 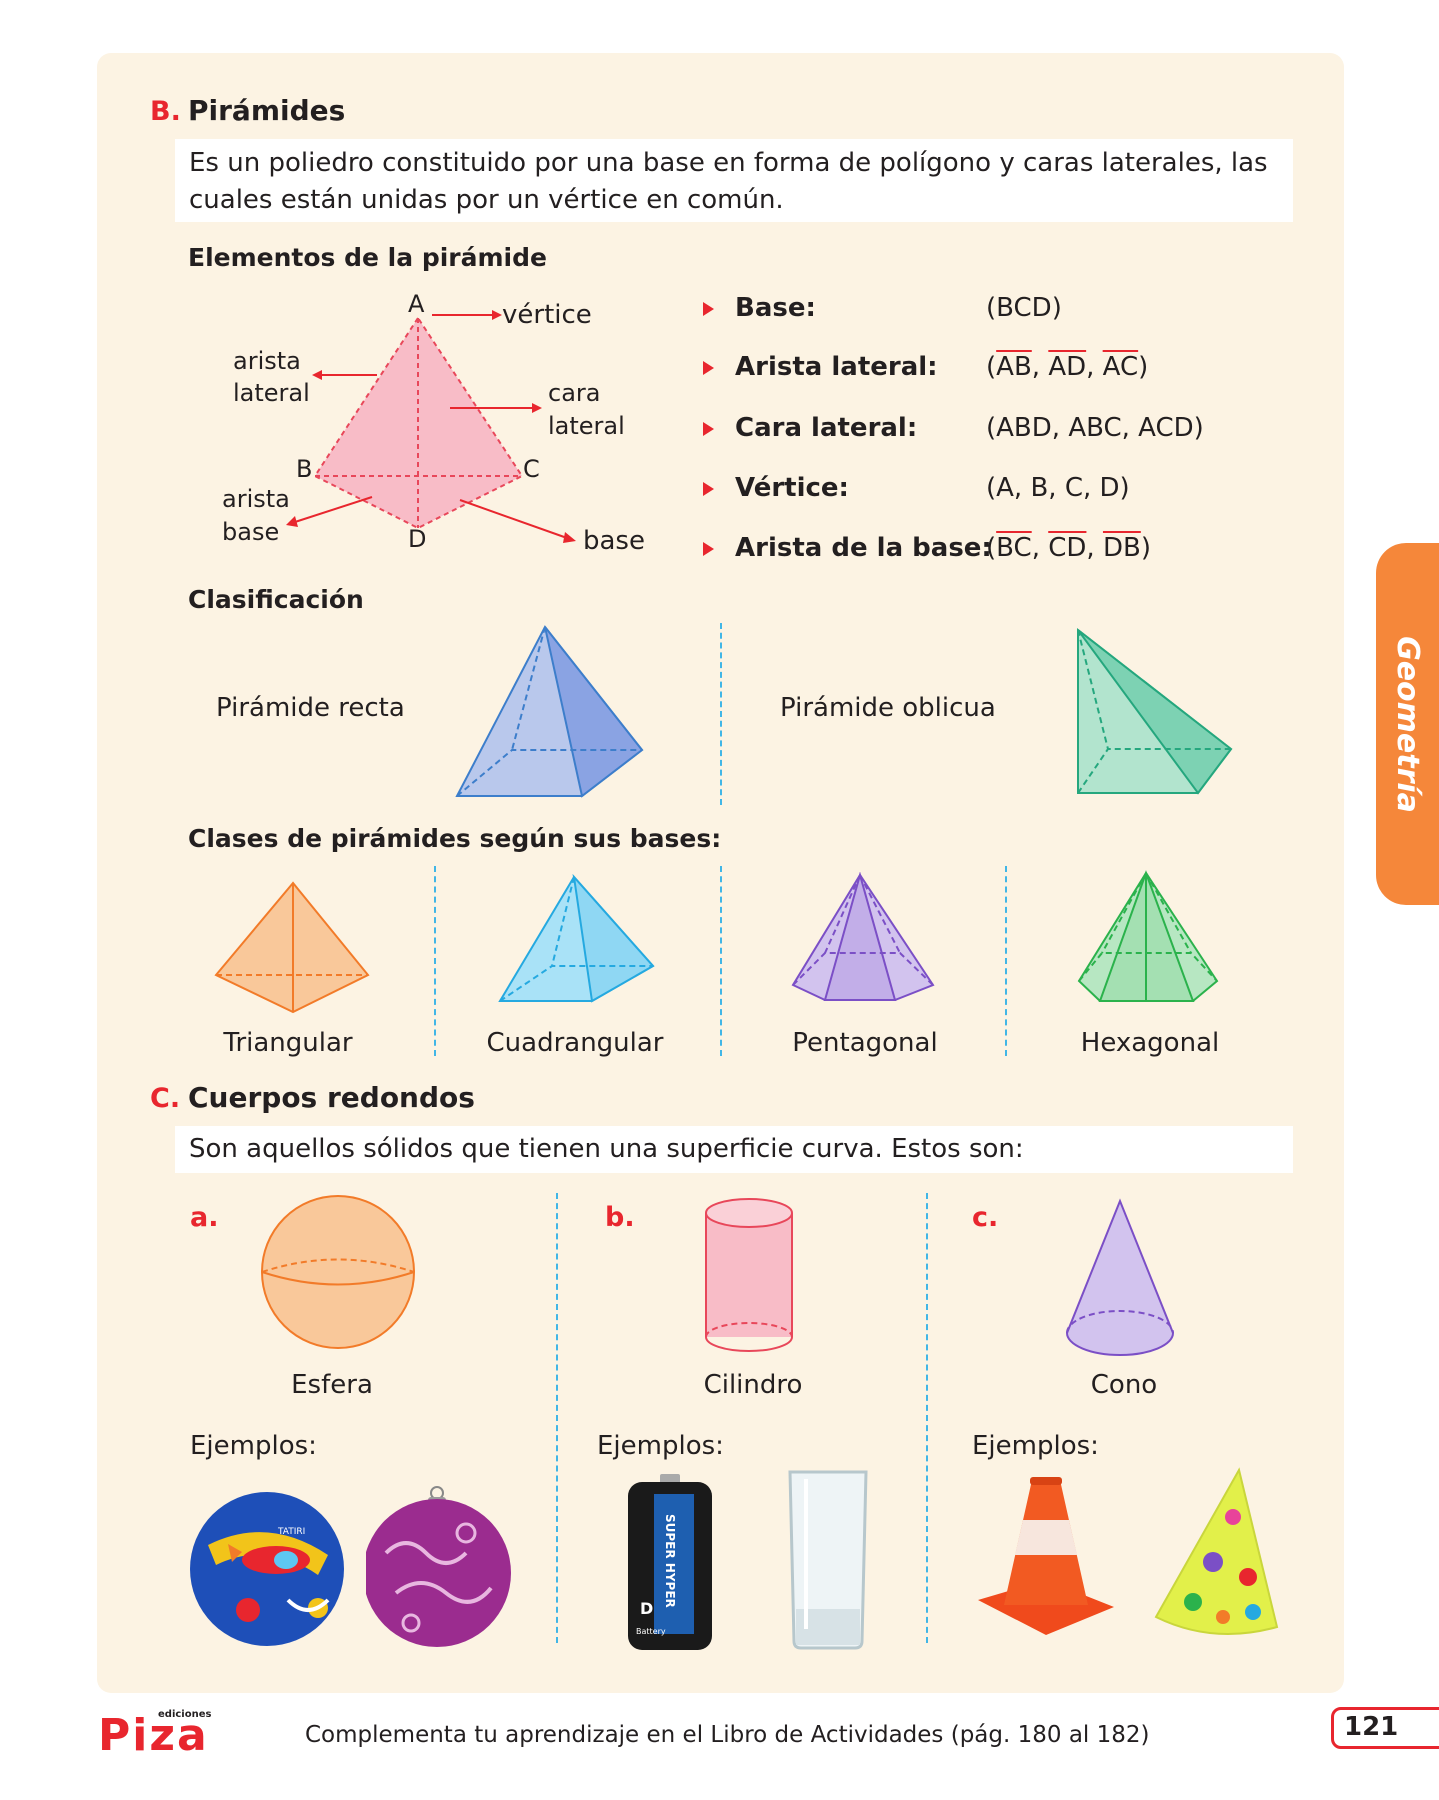 What do you see at coordinates (1120, 1277) in the screenshot?
I see `cone-figure` at bounding box center [1120, 1277].